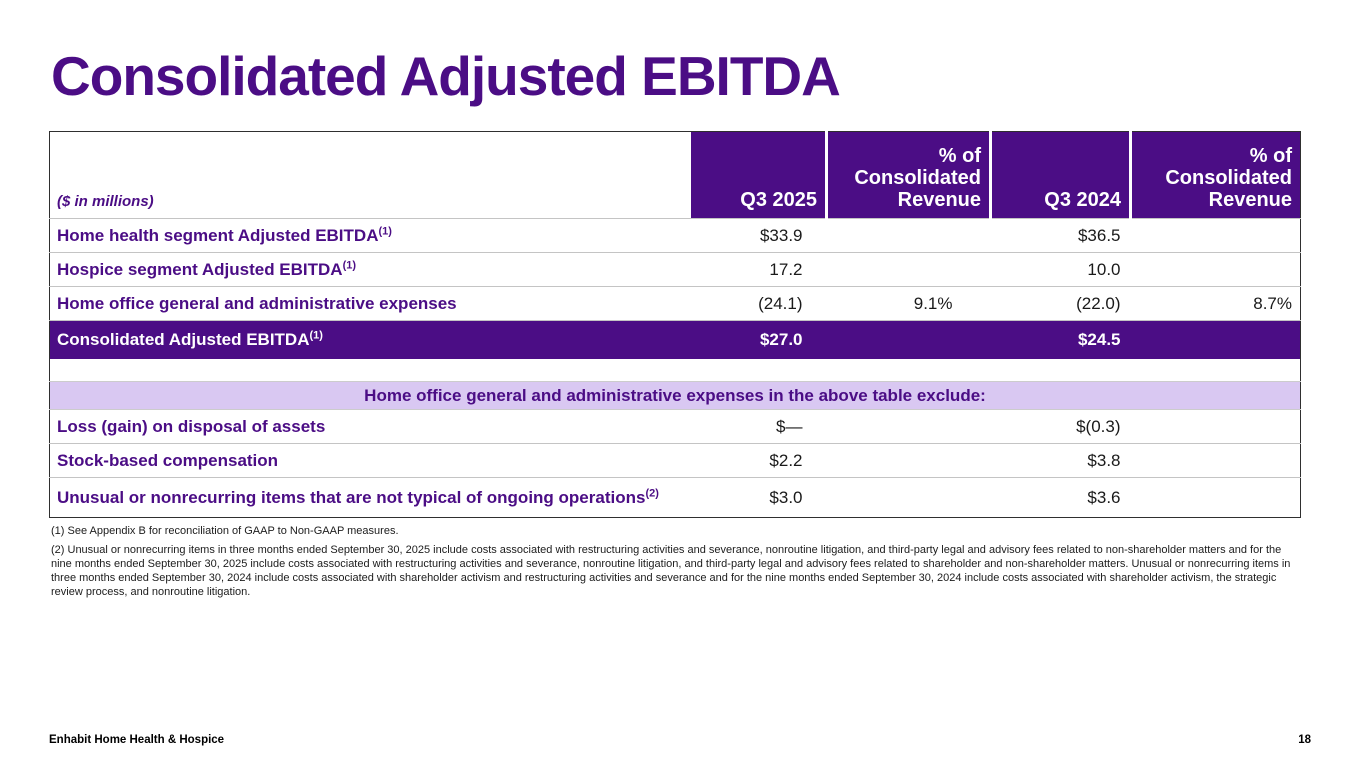 This screenshot has height=768, width=1365. Describe the element at coordinates (786, 269) in the screenshot. I see `value-cell: 17.2` at that location.